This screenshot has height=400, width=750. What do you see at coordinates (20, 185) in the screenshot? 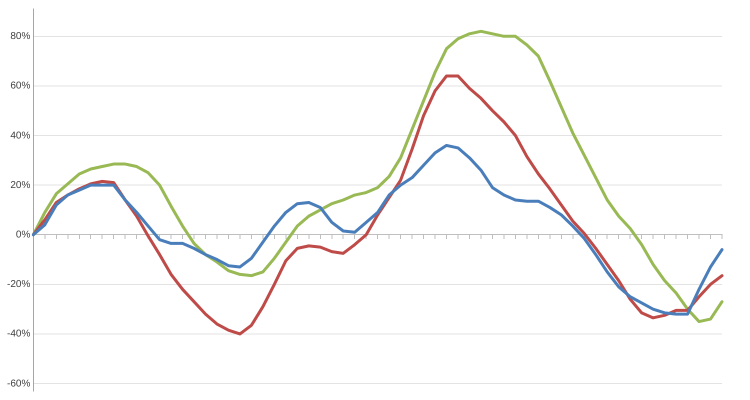
I see `y-tick-label: 20%` at bounding box center [20, 185].